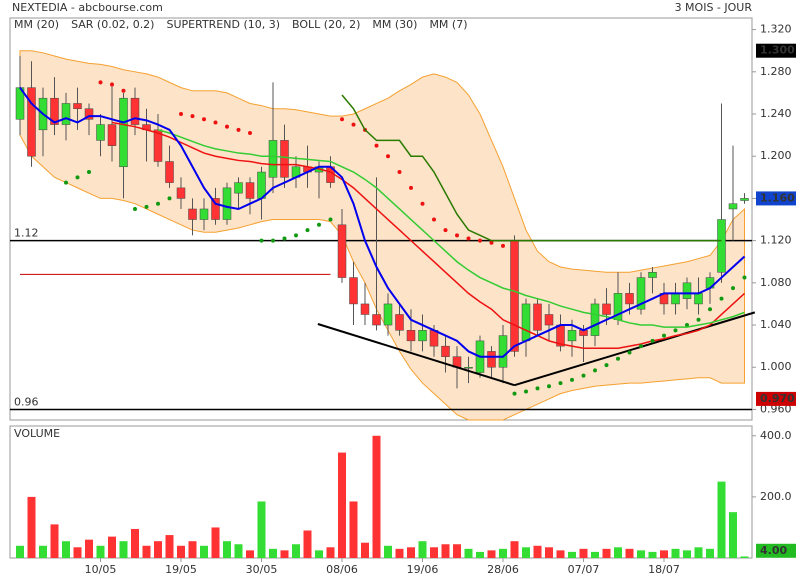 The image size is (800, 580). I want to click on x-tick-label: 08/06, so click(342, 569).